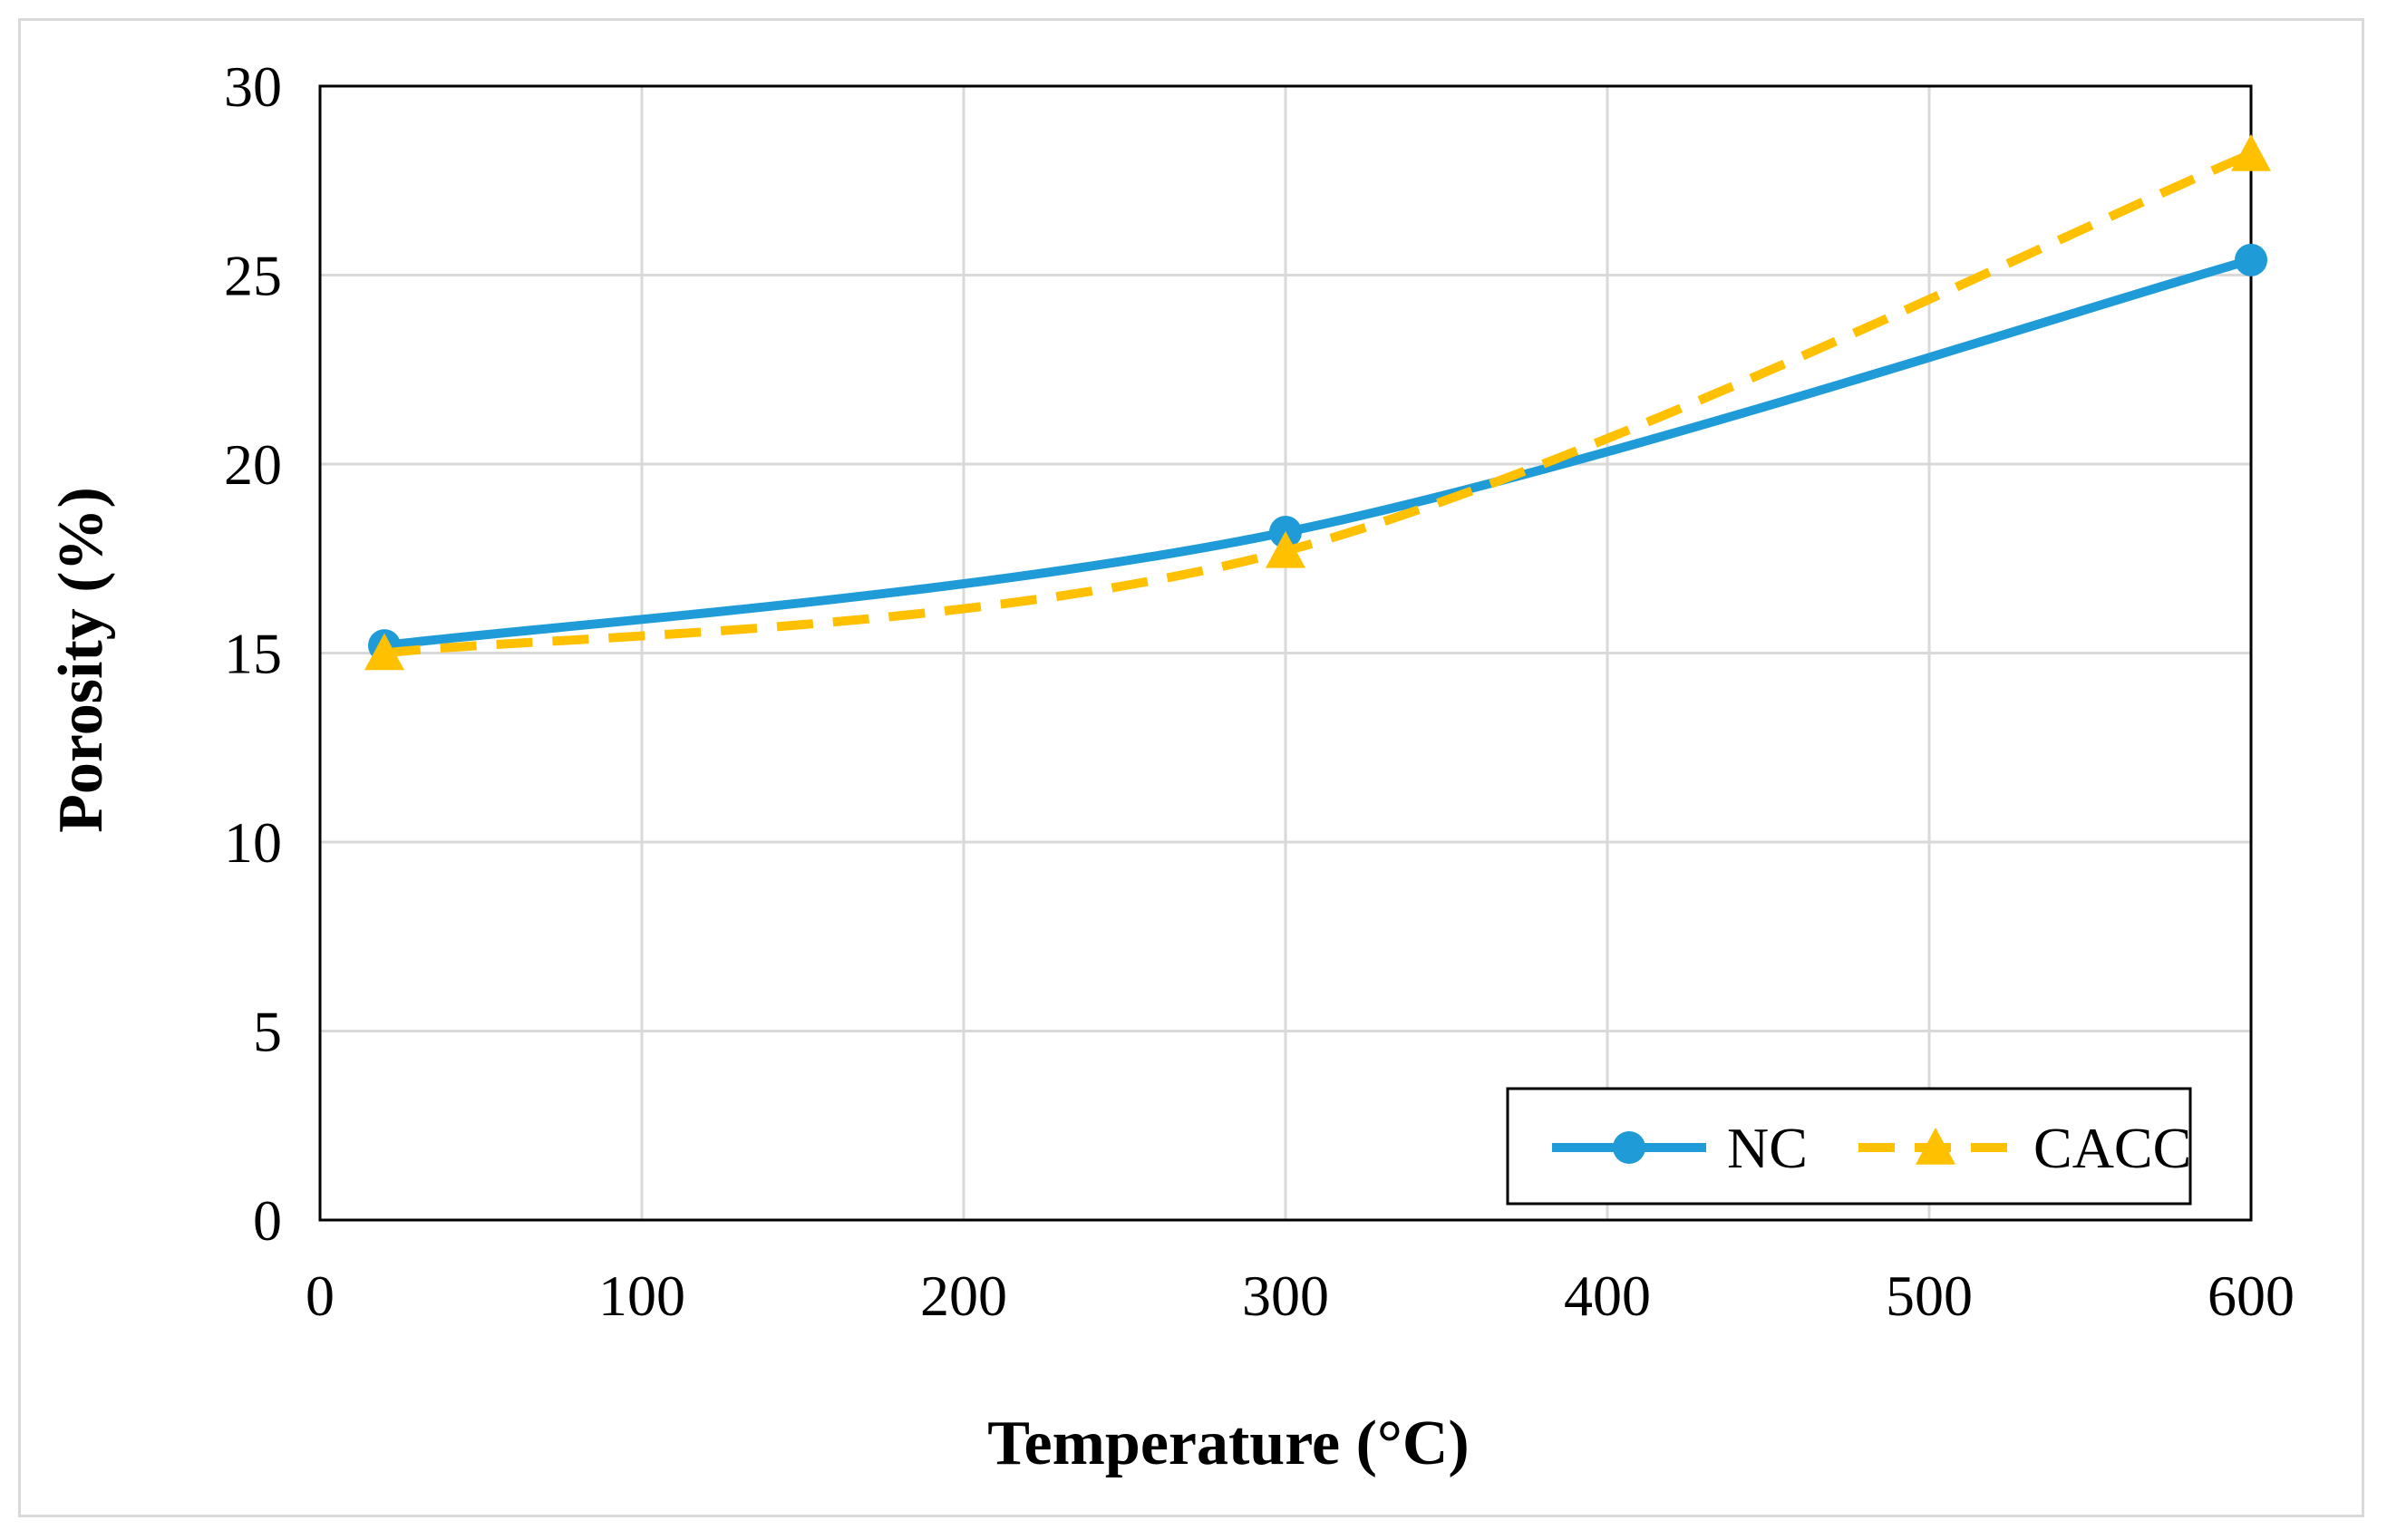 The image size is (2387, 1540). I want to click on legend-item-nc: NC, so click(1680, 1148).